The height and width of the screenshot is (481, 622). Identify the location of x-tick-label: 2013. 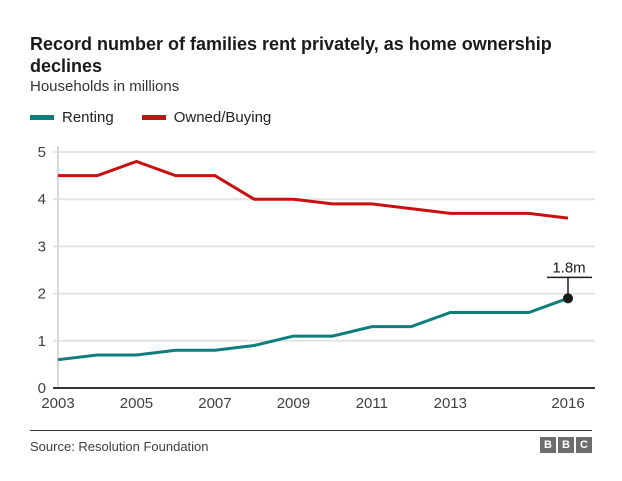
(450, 403).